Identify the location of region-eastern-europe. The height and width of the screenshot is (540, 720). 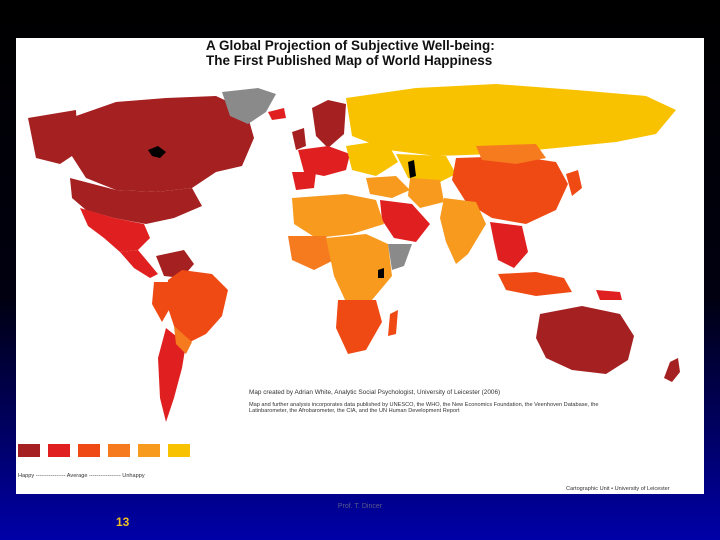
(372, 158).